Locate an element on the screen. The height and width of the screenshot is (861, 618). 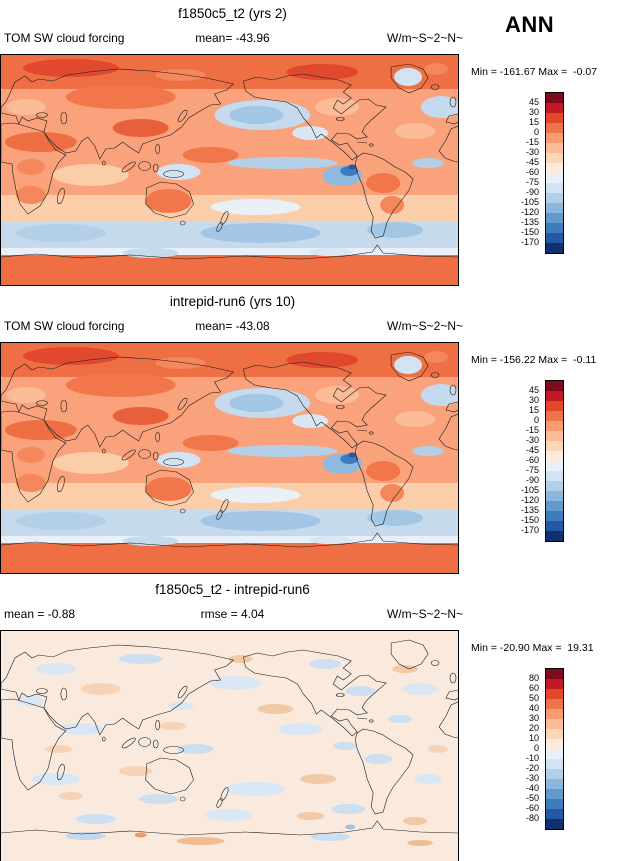
mean-label: mean= -43.96 is located at coordinates (232, 38).